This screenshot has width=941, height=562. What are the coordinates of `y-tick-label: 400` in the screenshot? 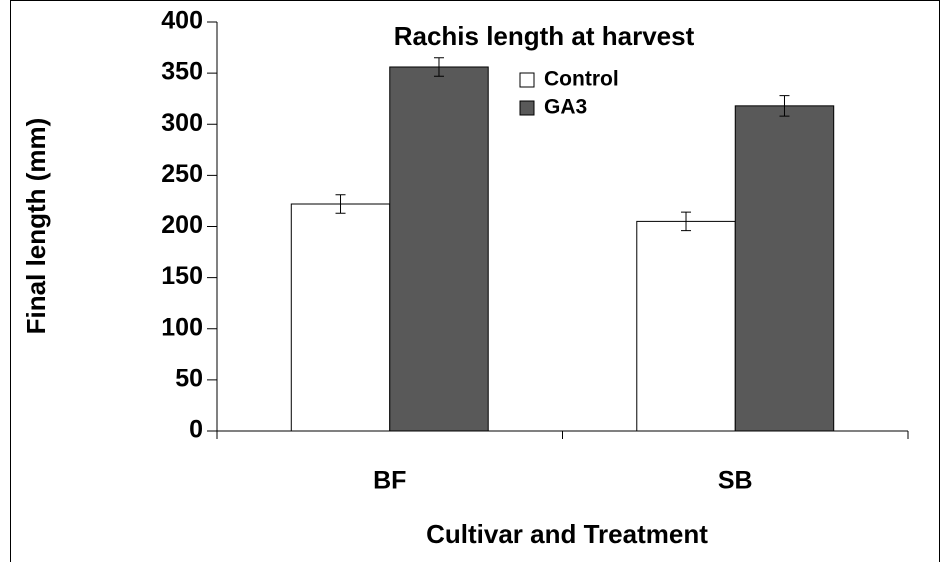 It's located at (182, 21).